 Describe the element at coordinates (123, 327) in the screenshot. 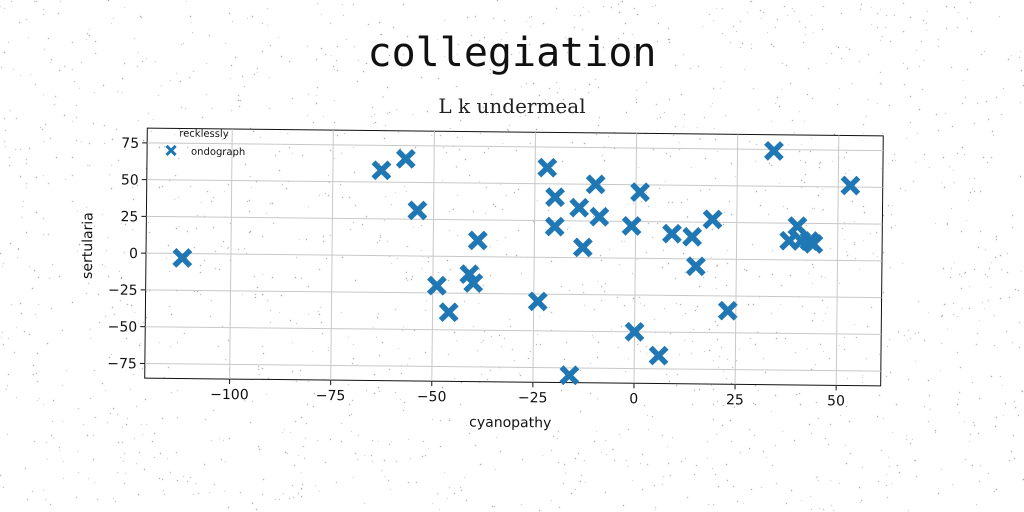

I see `y-tick-label: −50` at that location.